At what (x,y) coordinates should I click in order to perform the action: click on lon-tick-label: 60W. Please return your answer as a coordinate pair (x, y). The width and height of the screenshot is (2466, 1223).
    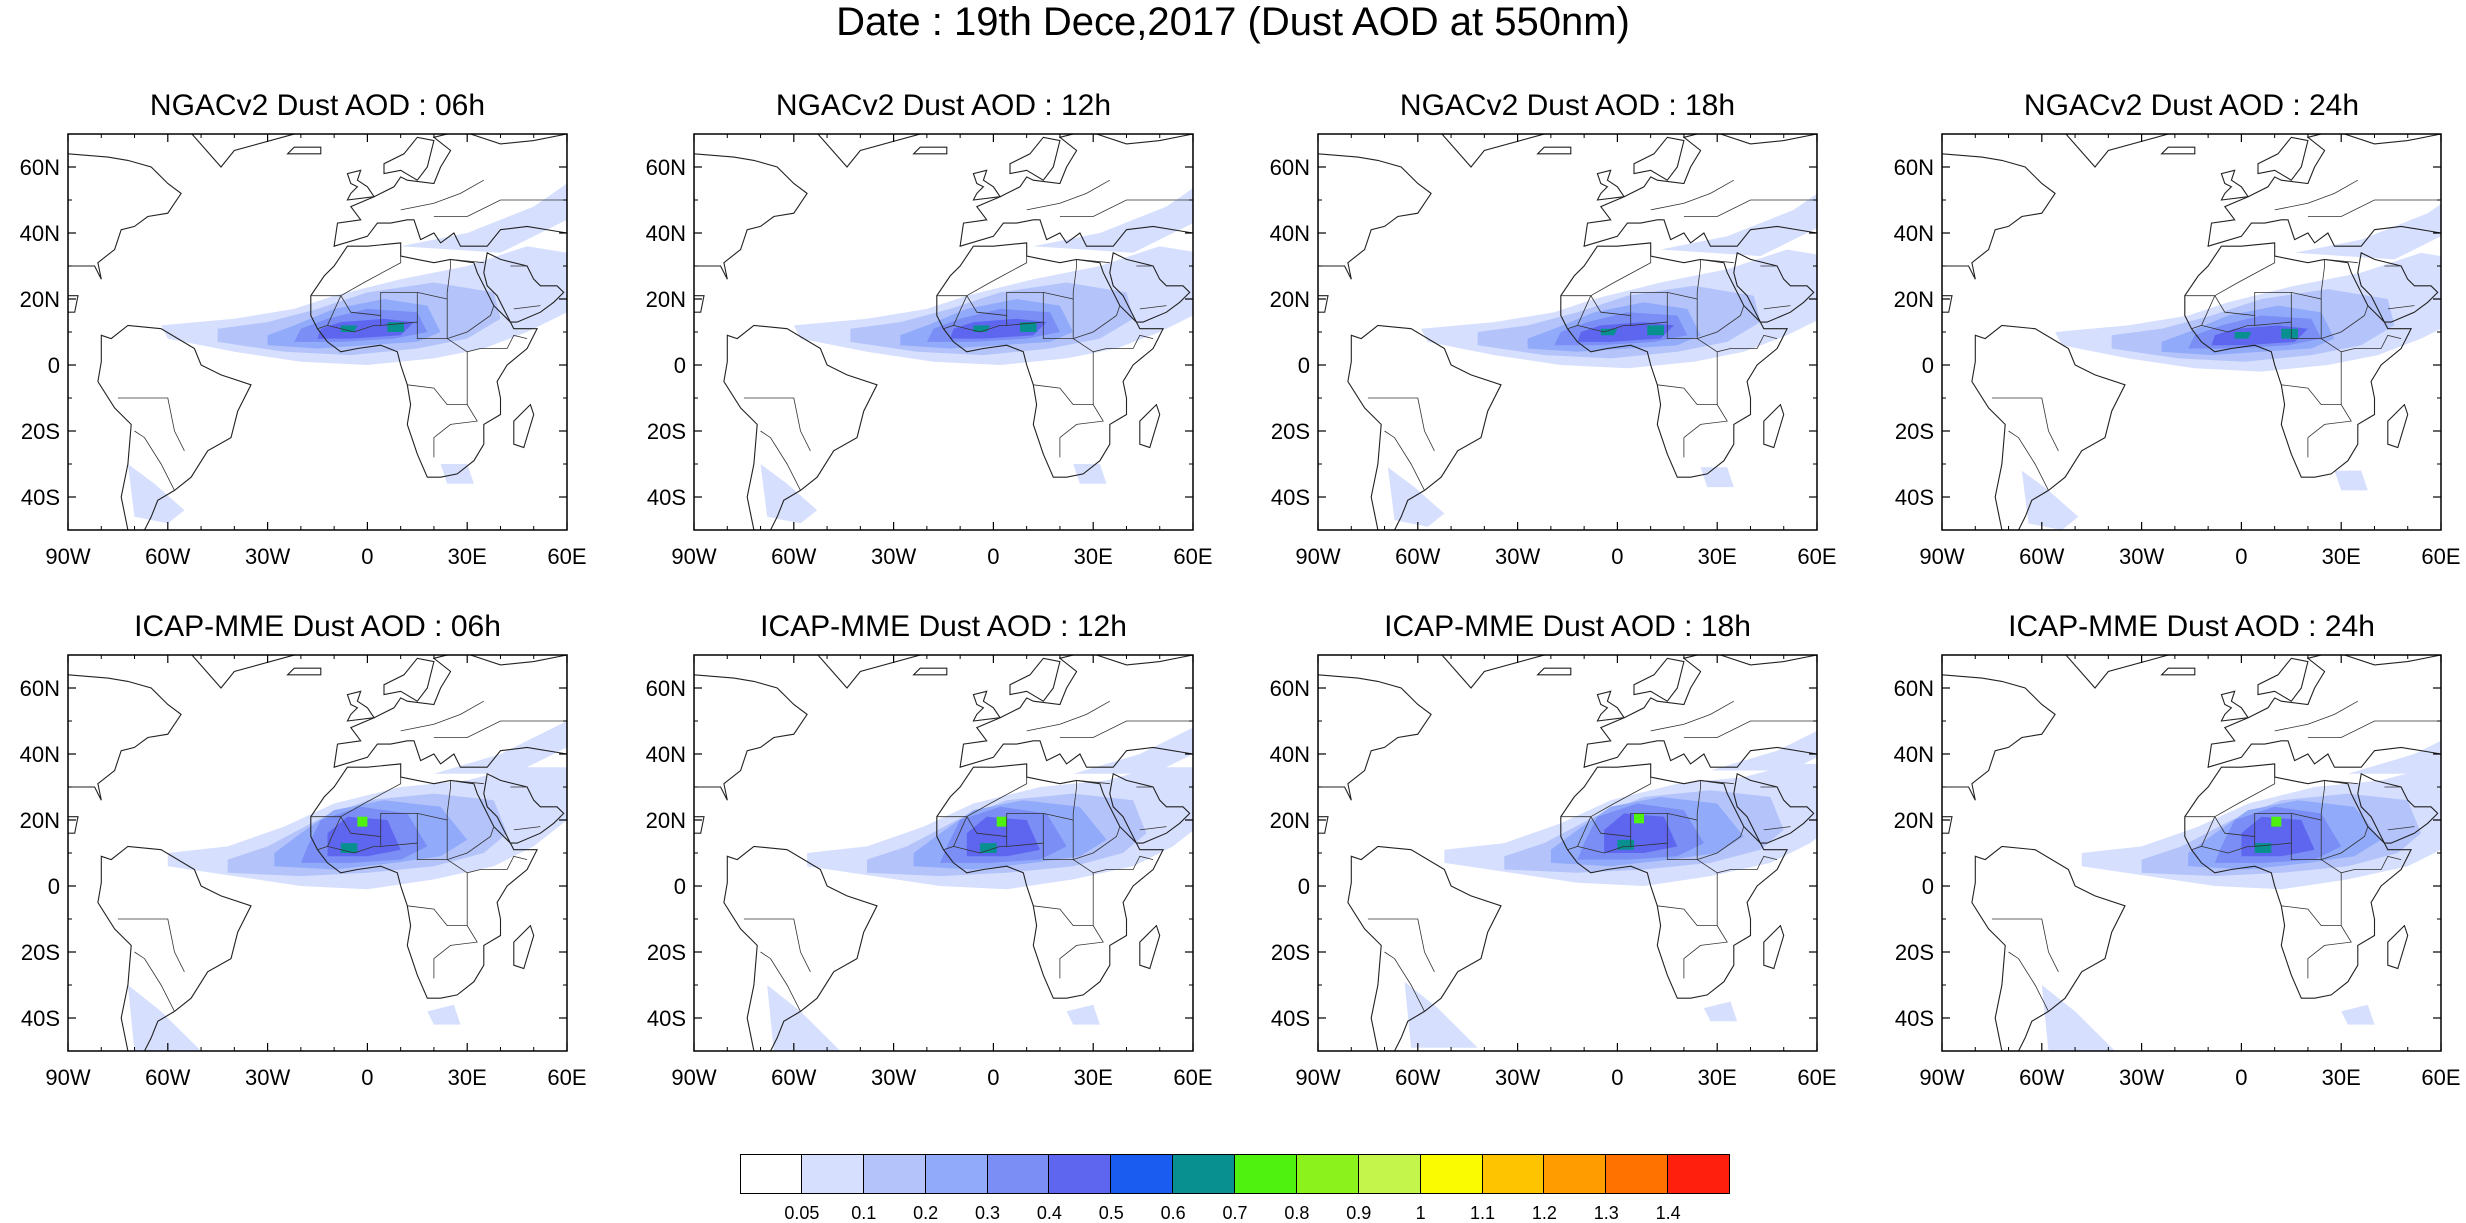
    Looking at the image, I should click on (2041, 1077).